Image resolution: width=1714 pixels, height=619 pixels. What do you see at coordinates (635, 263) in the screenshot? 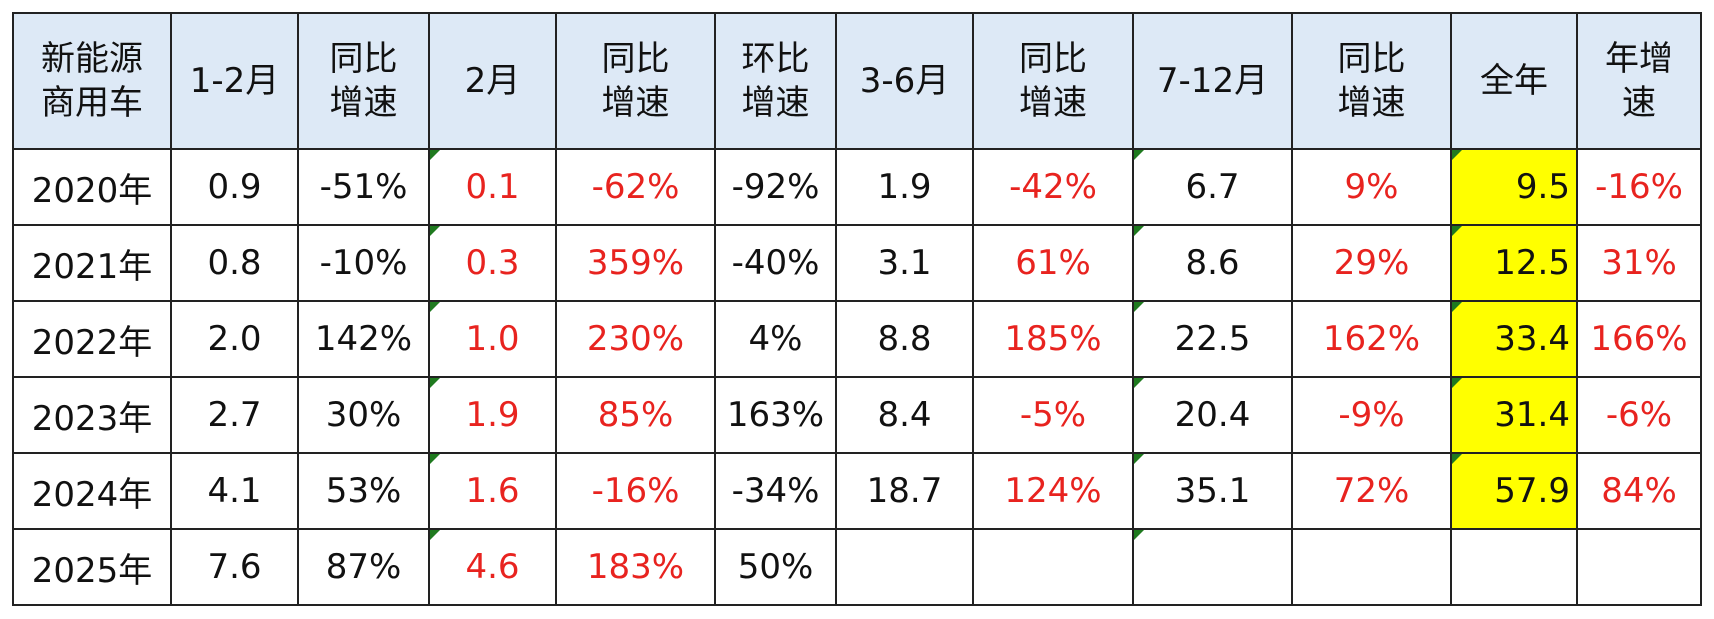
I see `cell: 359%` at bounding box center [635, 263].